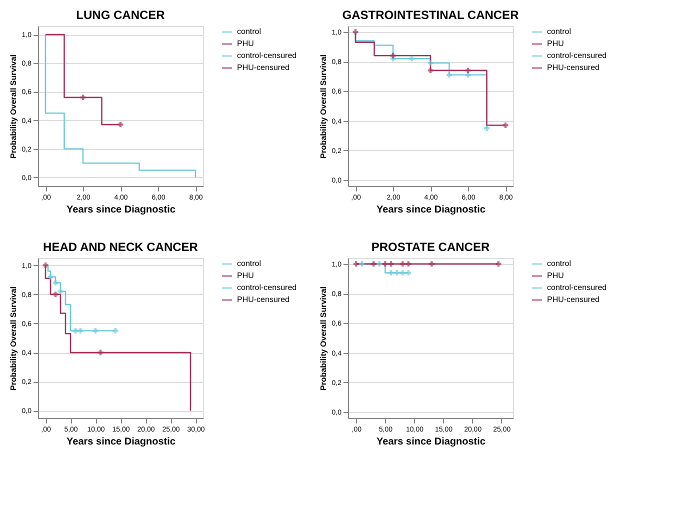  What do you see at coordinates (120, 247) in the screenshot?
I see `chart-title: HEAD AND NECK CANCER` at bounding box center [120, 247].